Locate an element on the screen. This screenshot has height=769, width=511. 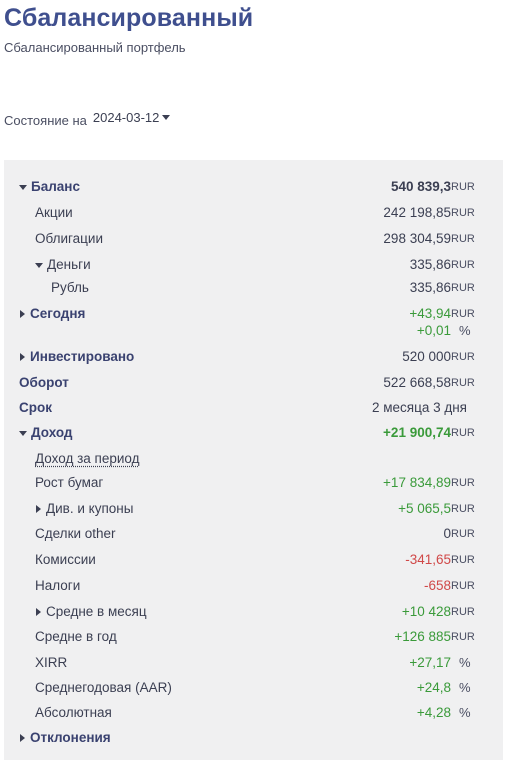
row-absolute: Абсолютная +4,28 % is located at coordinates (253, 713).